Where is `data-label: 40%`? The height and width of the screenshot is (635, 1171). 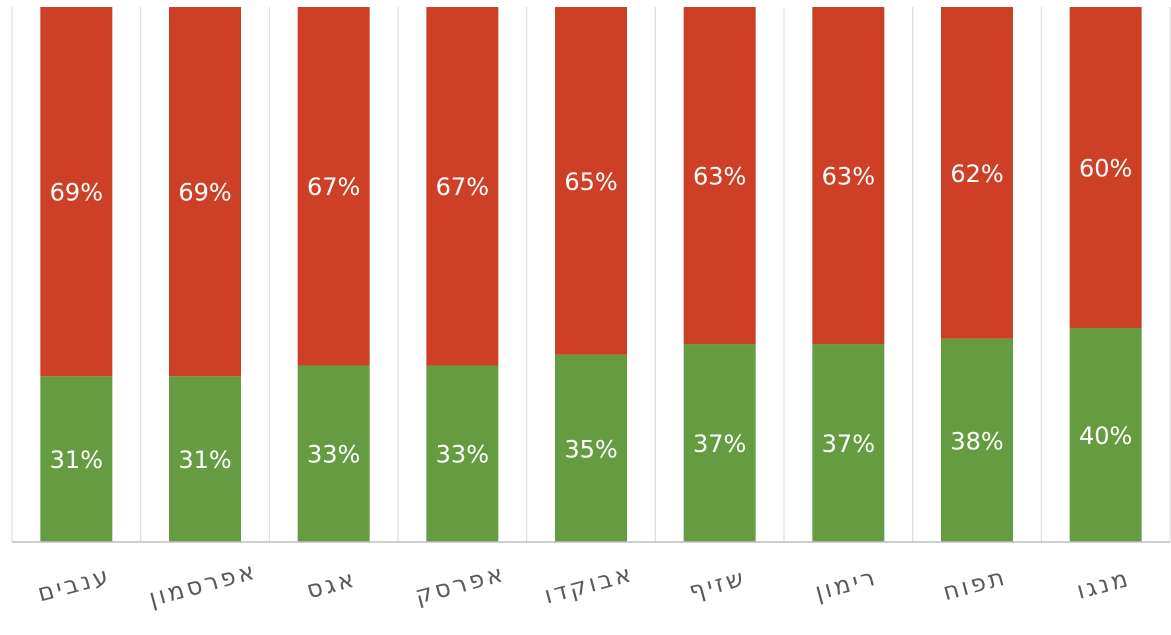
data-label: 40% is located at coordinates (1105, 436).